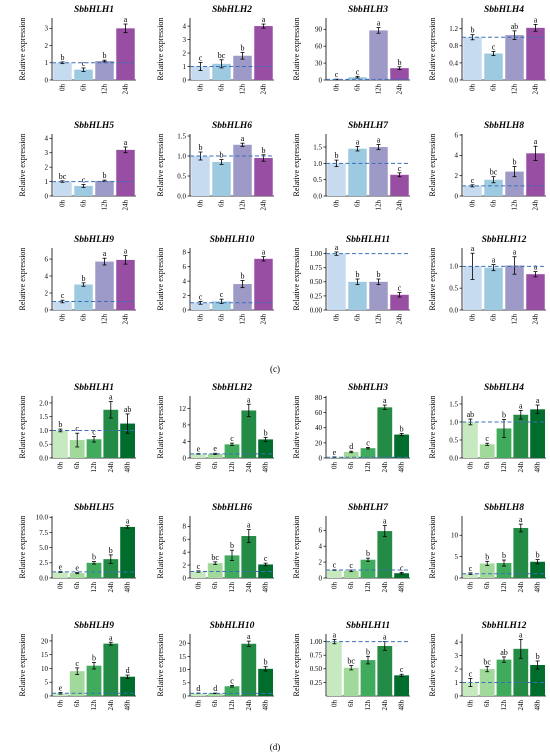 Image resolution: width=550 pixels, height=755 pixels. What do you see at coordinates (128, 409) in the screenshot?
I see `significance-letter: ab` at bounding box center [128, 409].